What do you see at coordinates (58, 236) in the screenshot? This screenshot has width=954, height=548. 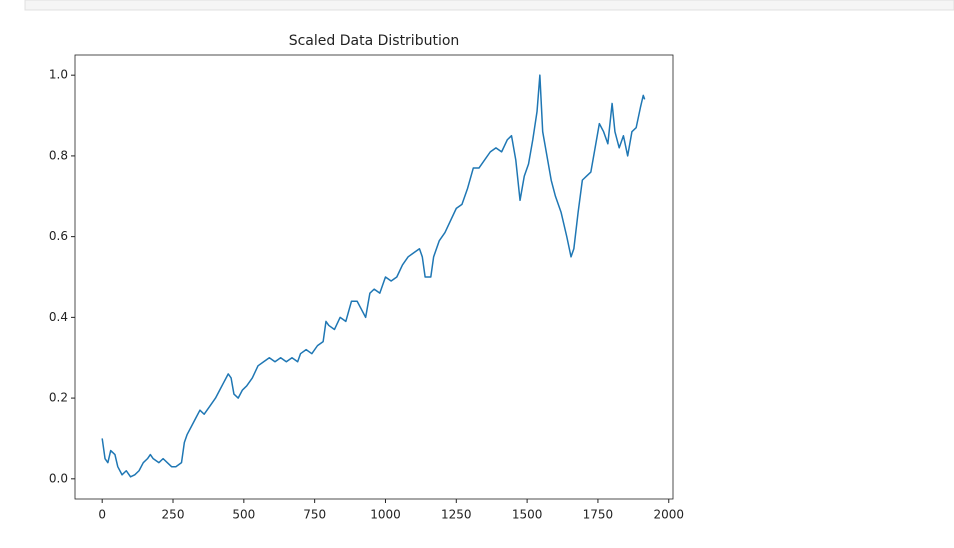 I see `y-tick-label: 0.6` at bounding box center [58, 236].